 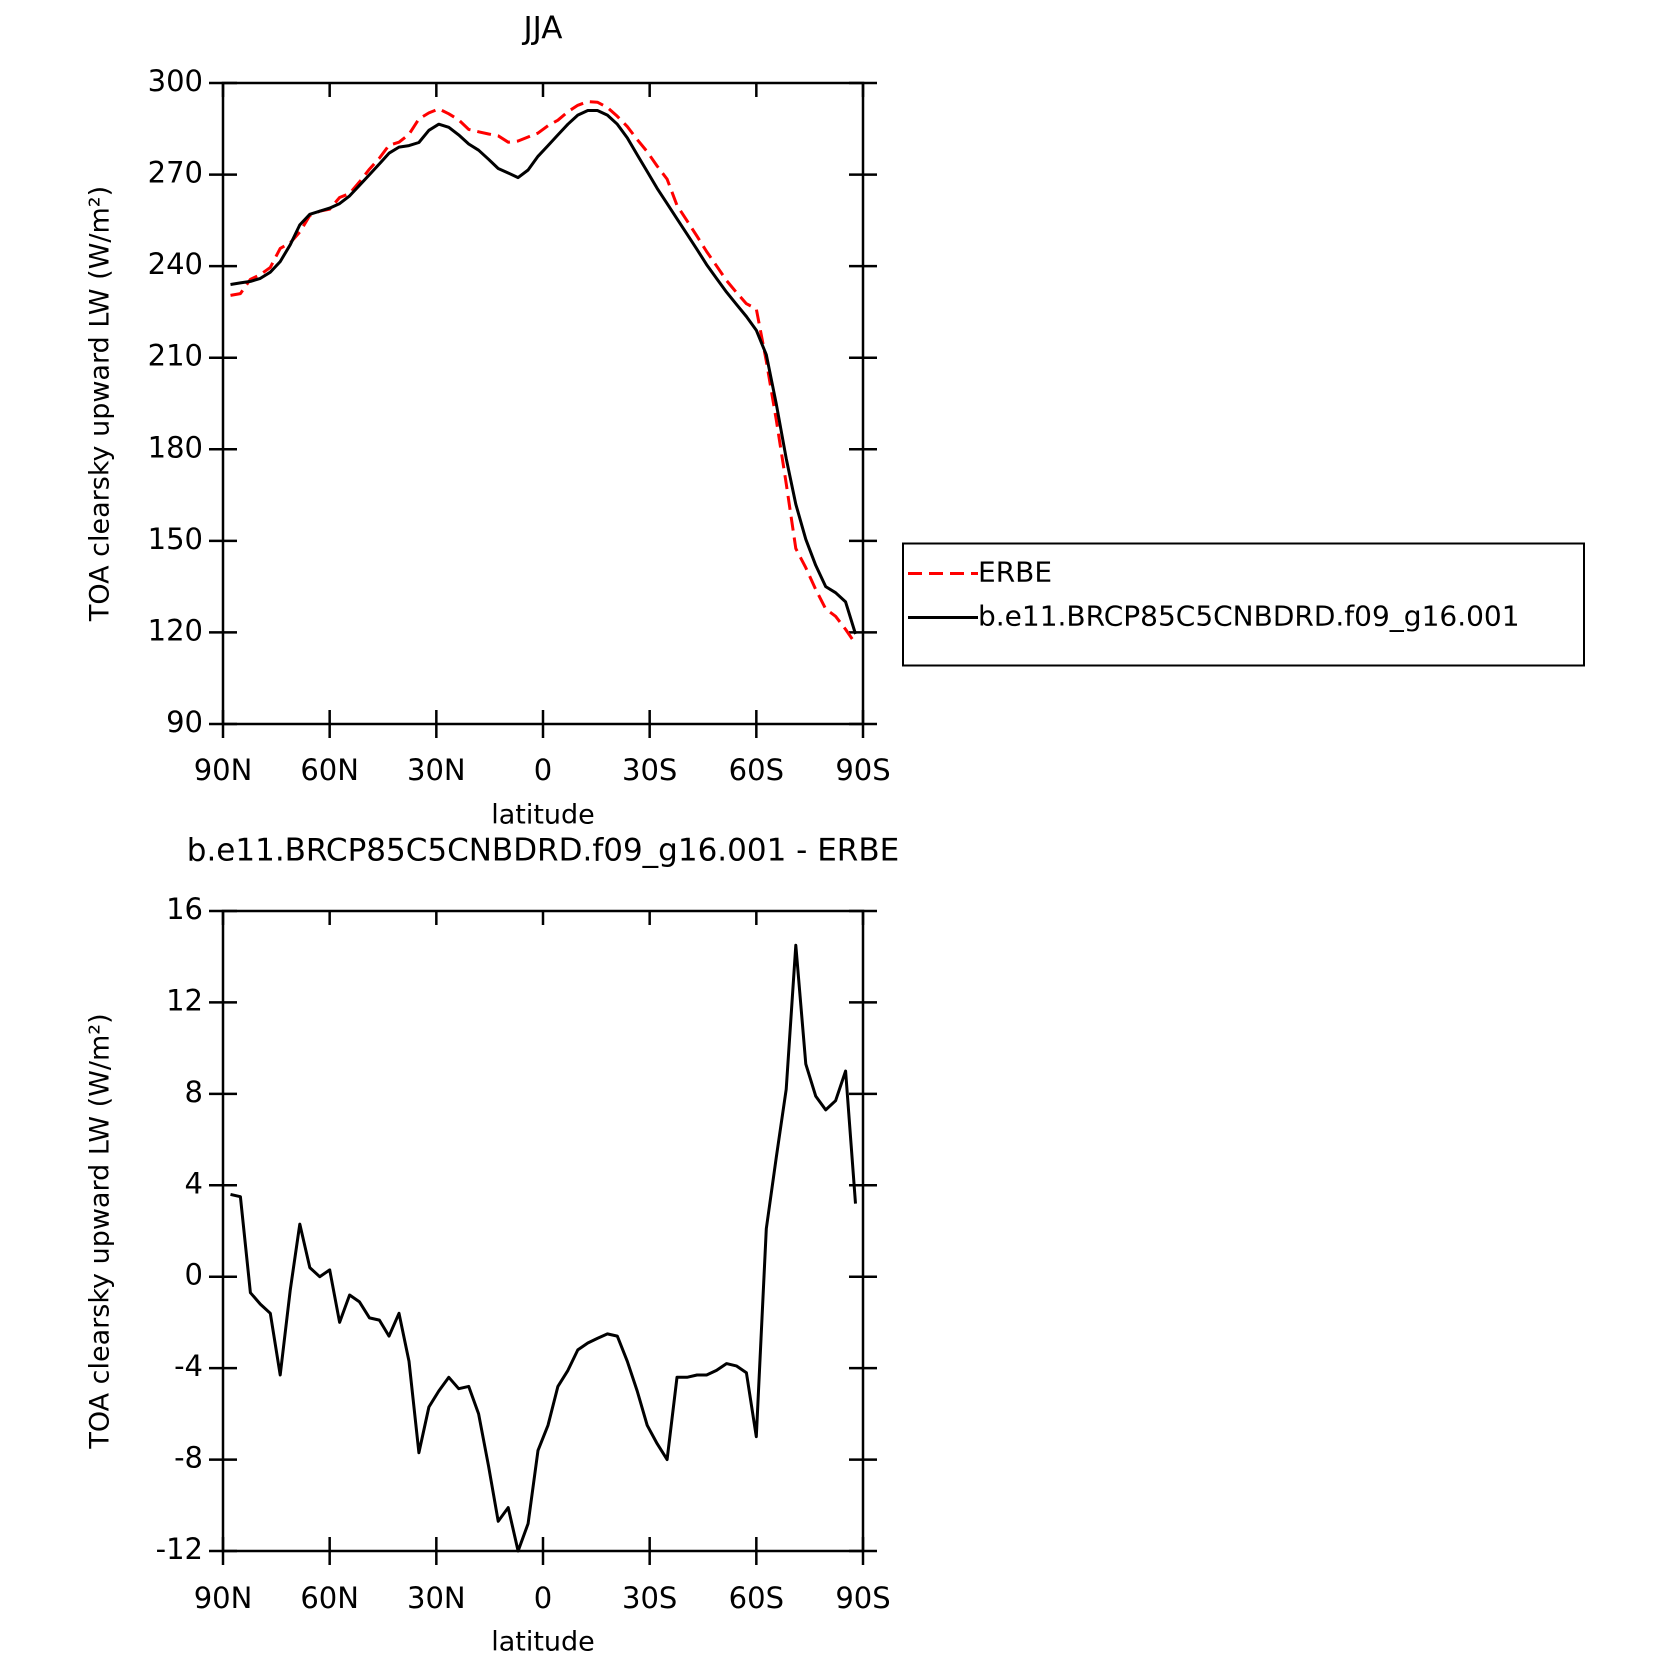 I want to click on legend-label: b.e11.BRCP85C5CNBDRD.f09_g16.001, so click(x=1249, y=616).